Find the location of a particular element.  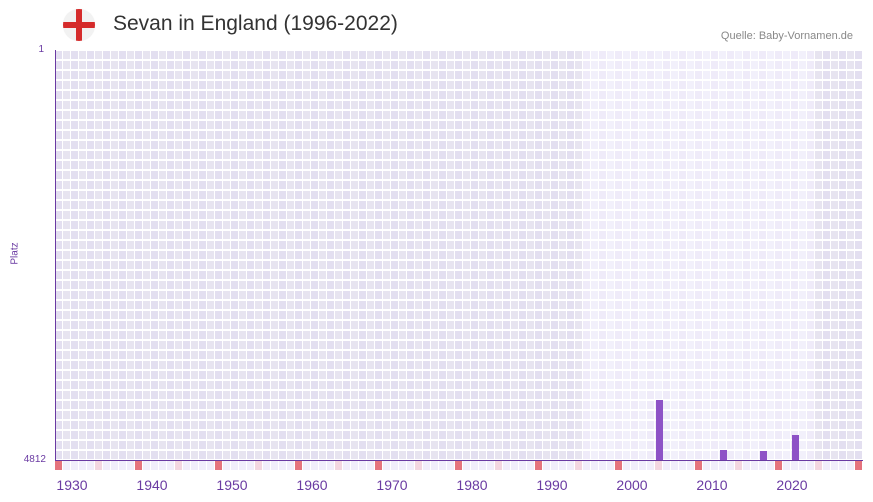

x-tick-label: 1970 is located at coordinates (392, 485).